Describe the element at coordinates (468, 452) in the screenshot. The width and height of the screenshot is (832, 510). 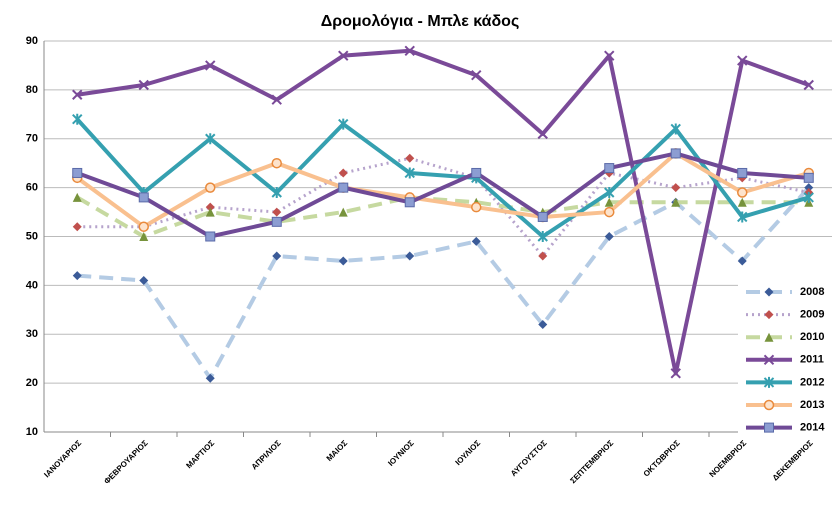
I see `x-tick-label: ΙΟΥΛΙΟΣ` at that location.